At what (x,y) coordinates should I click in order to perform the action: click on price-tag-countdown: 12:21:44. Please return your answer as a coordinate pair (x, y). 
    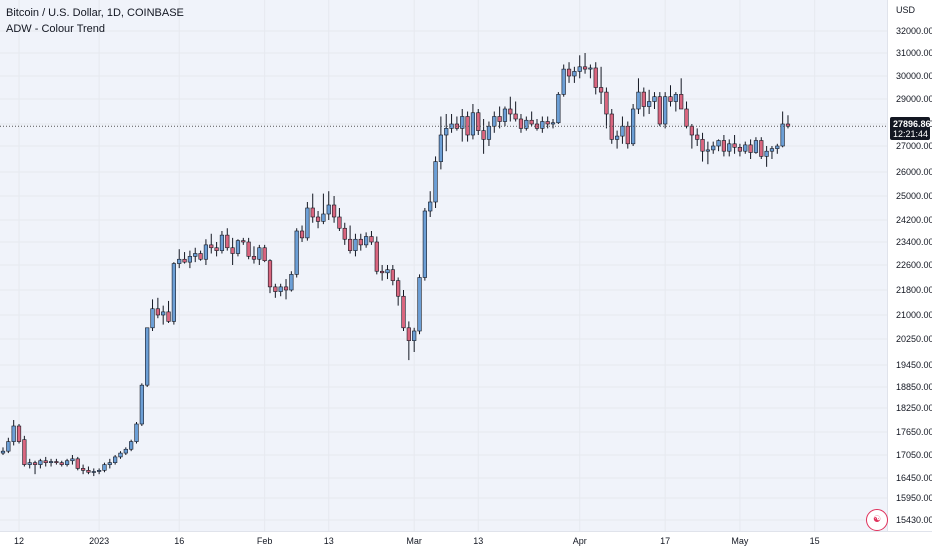
    Looking at the image, I should click on (910, 134).